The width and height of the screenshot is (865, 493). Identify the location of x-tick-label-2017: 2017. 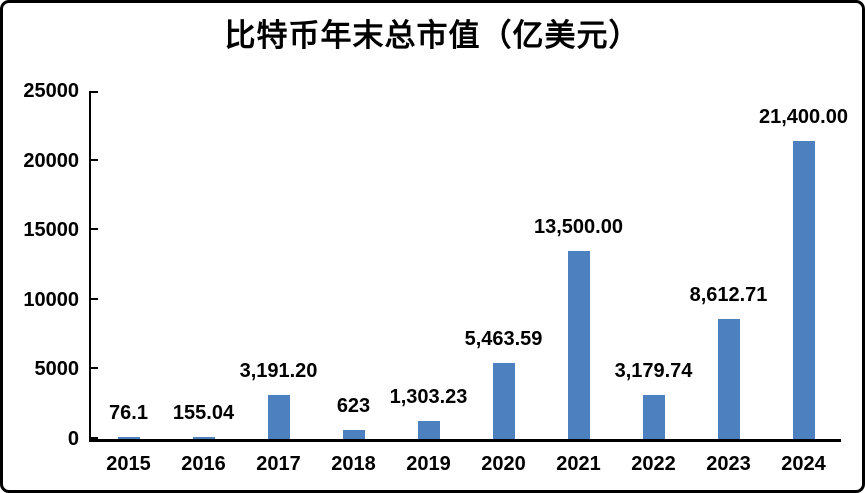
(278, 464).